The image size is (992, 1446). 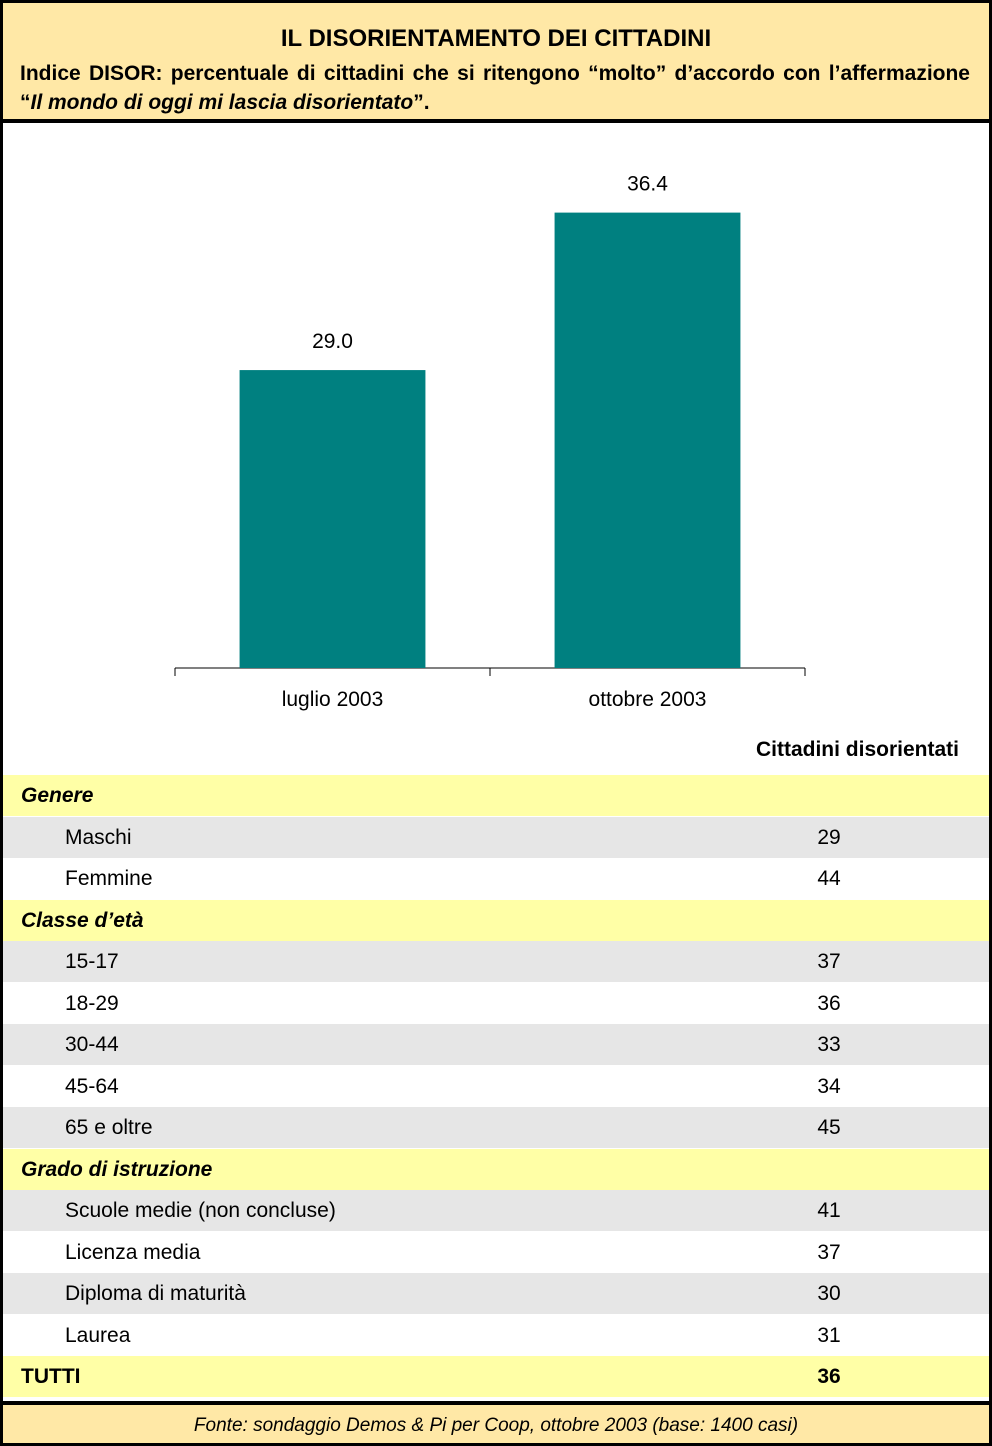 What do you see at coordinates (496, 1252) in the screenshot?
I see `data-row: Licenza media 37` at bounding box center [496, 1252].